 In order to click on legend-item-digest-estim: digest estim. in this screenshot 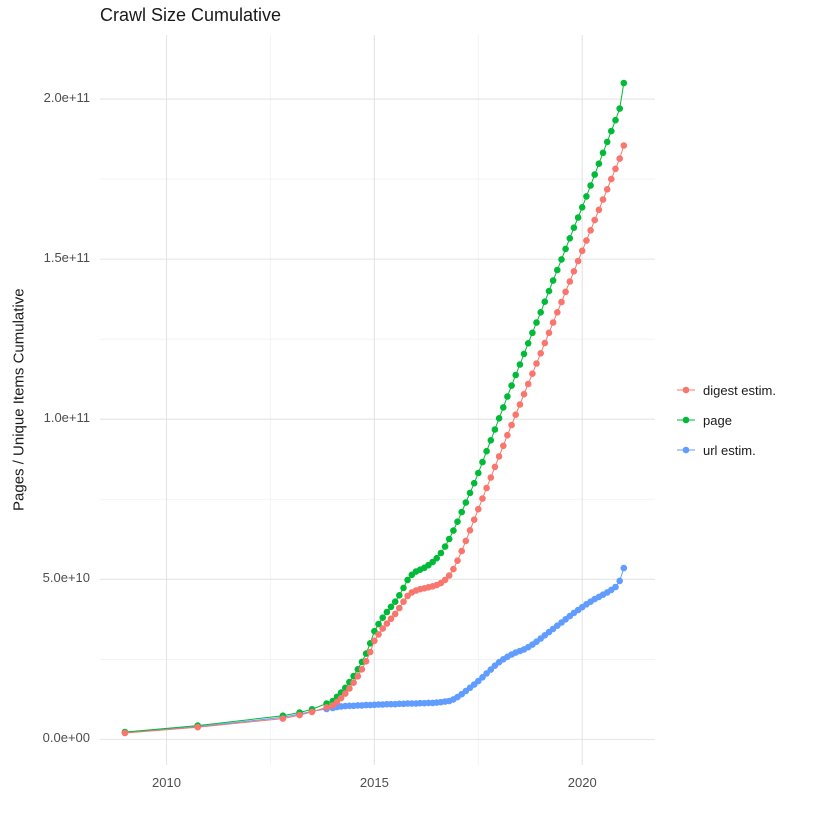, I will do `click(726, 390)`.